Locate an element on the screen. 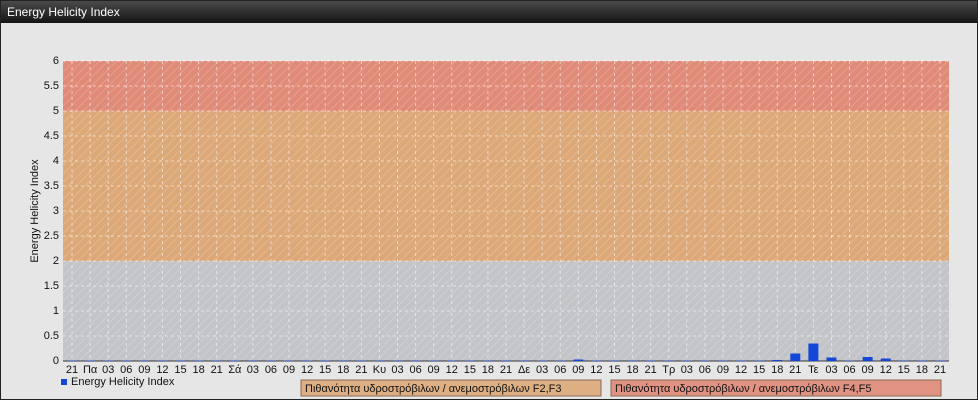  x-tick-label: Σά is located at coordinates (235, 370).